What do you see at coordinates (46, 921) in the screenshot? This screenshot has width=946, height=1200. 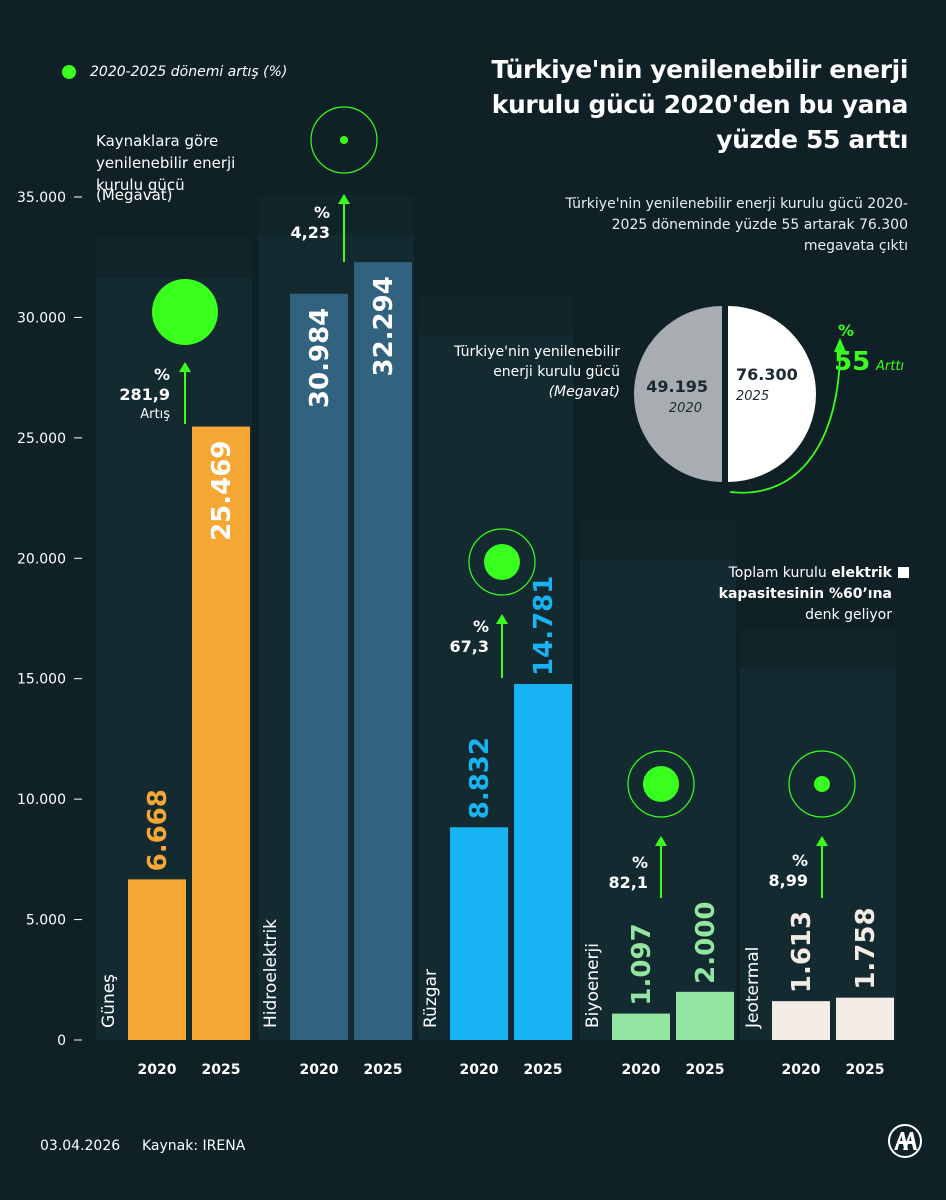 I see `y-tick-label: 5.000` at bounding box center [46, 921].